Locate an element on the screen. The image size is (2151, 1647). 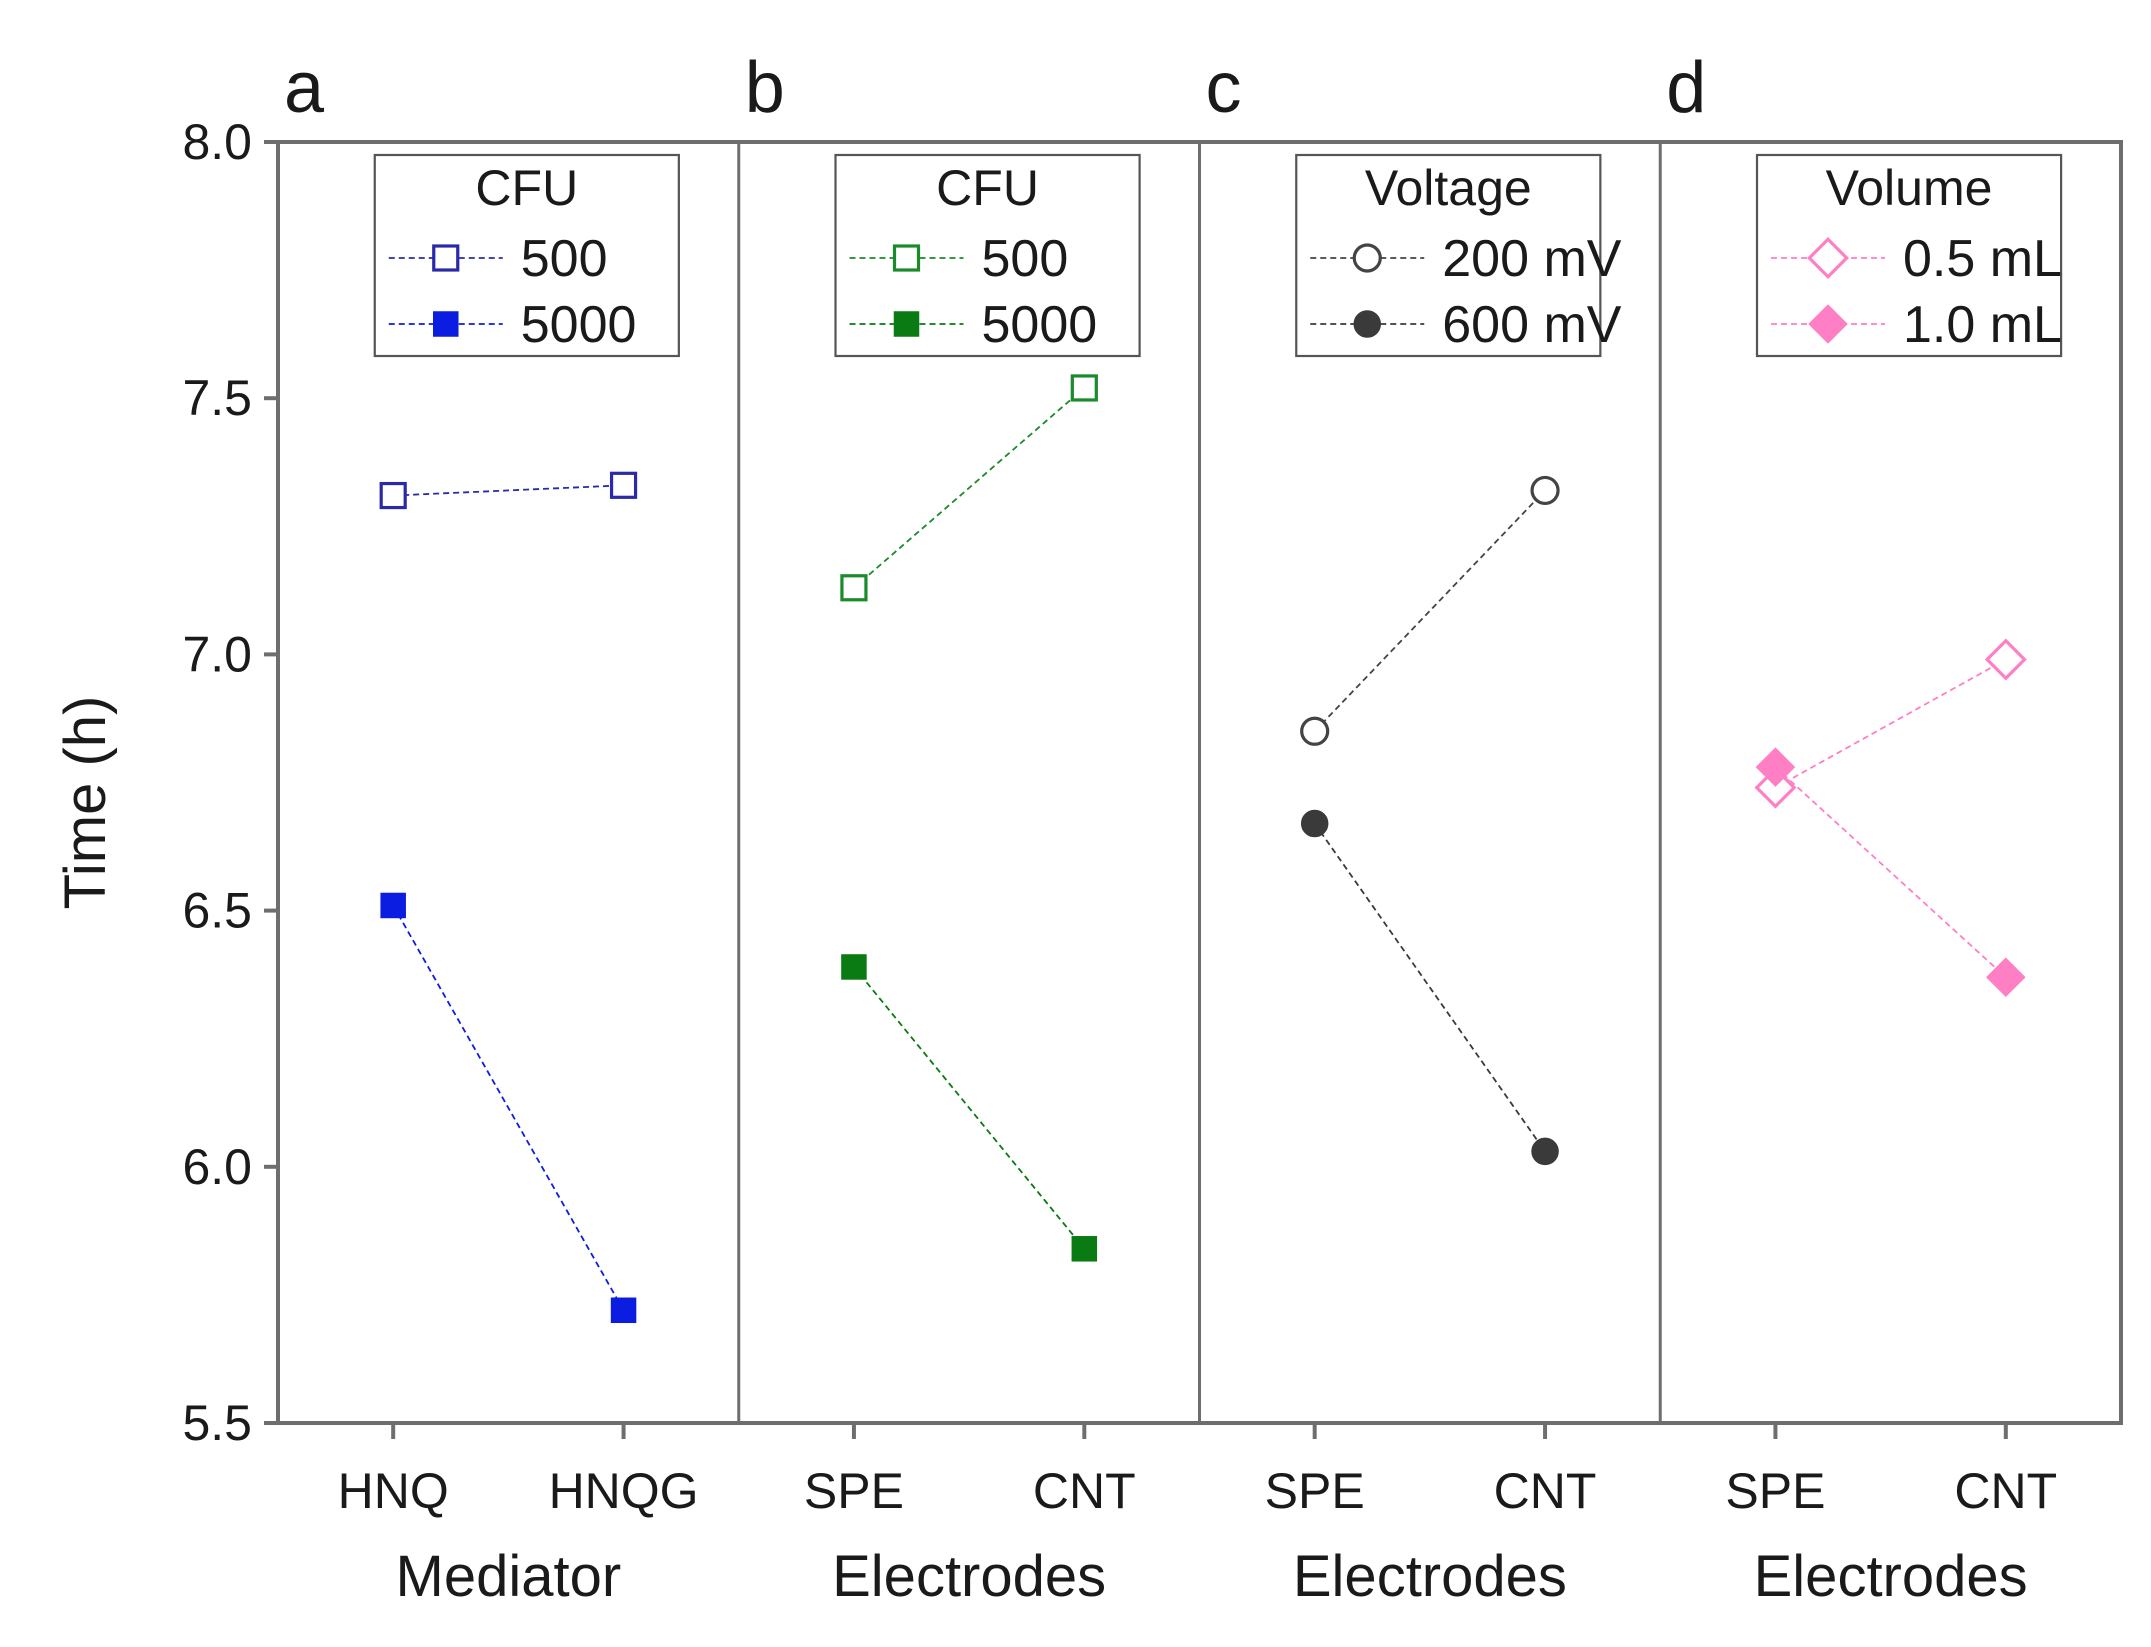
y-tick-label: 7.0 is located at coordinates (217, 654).